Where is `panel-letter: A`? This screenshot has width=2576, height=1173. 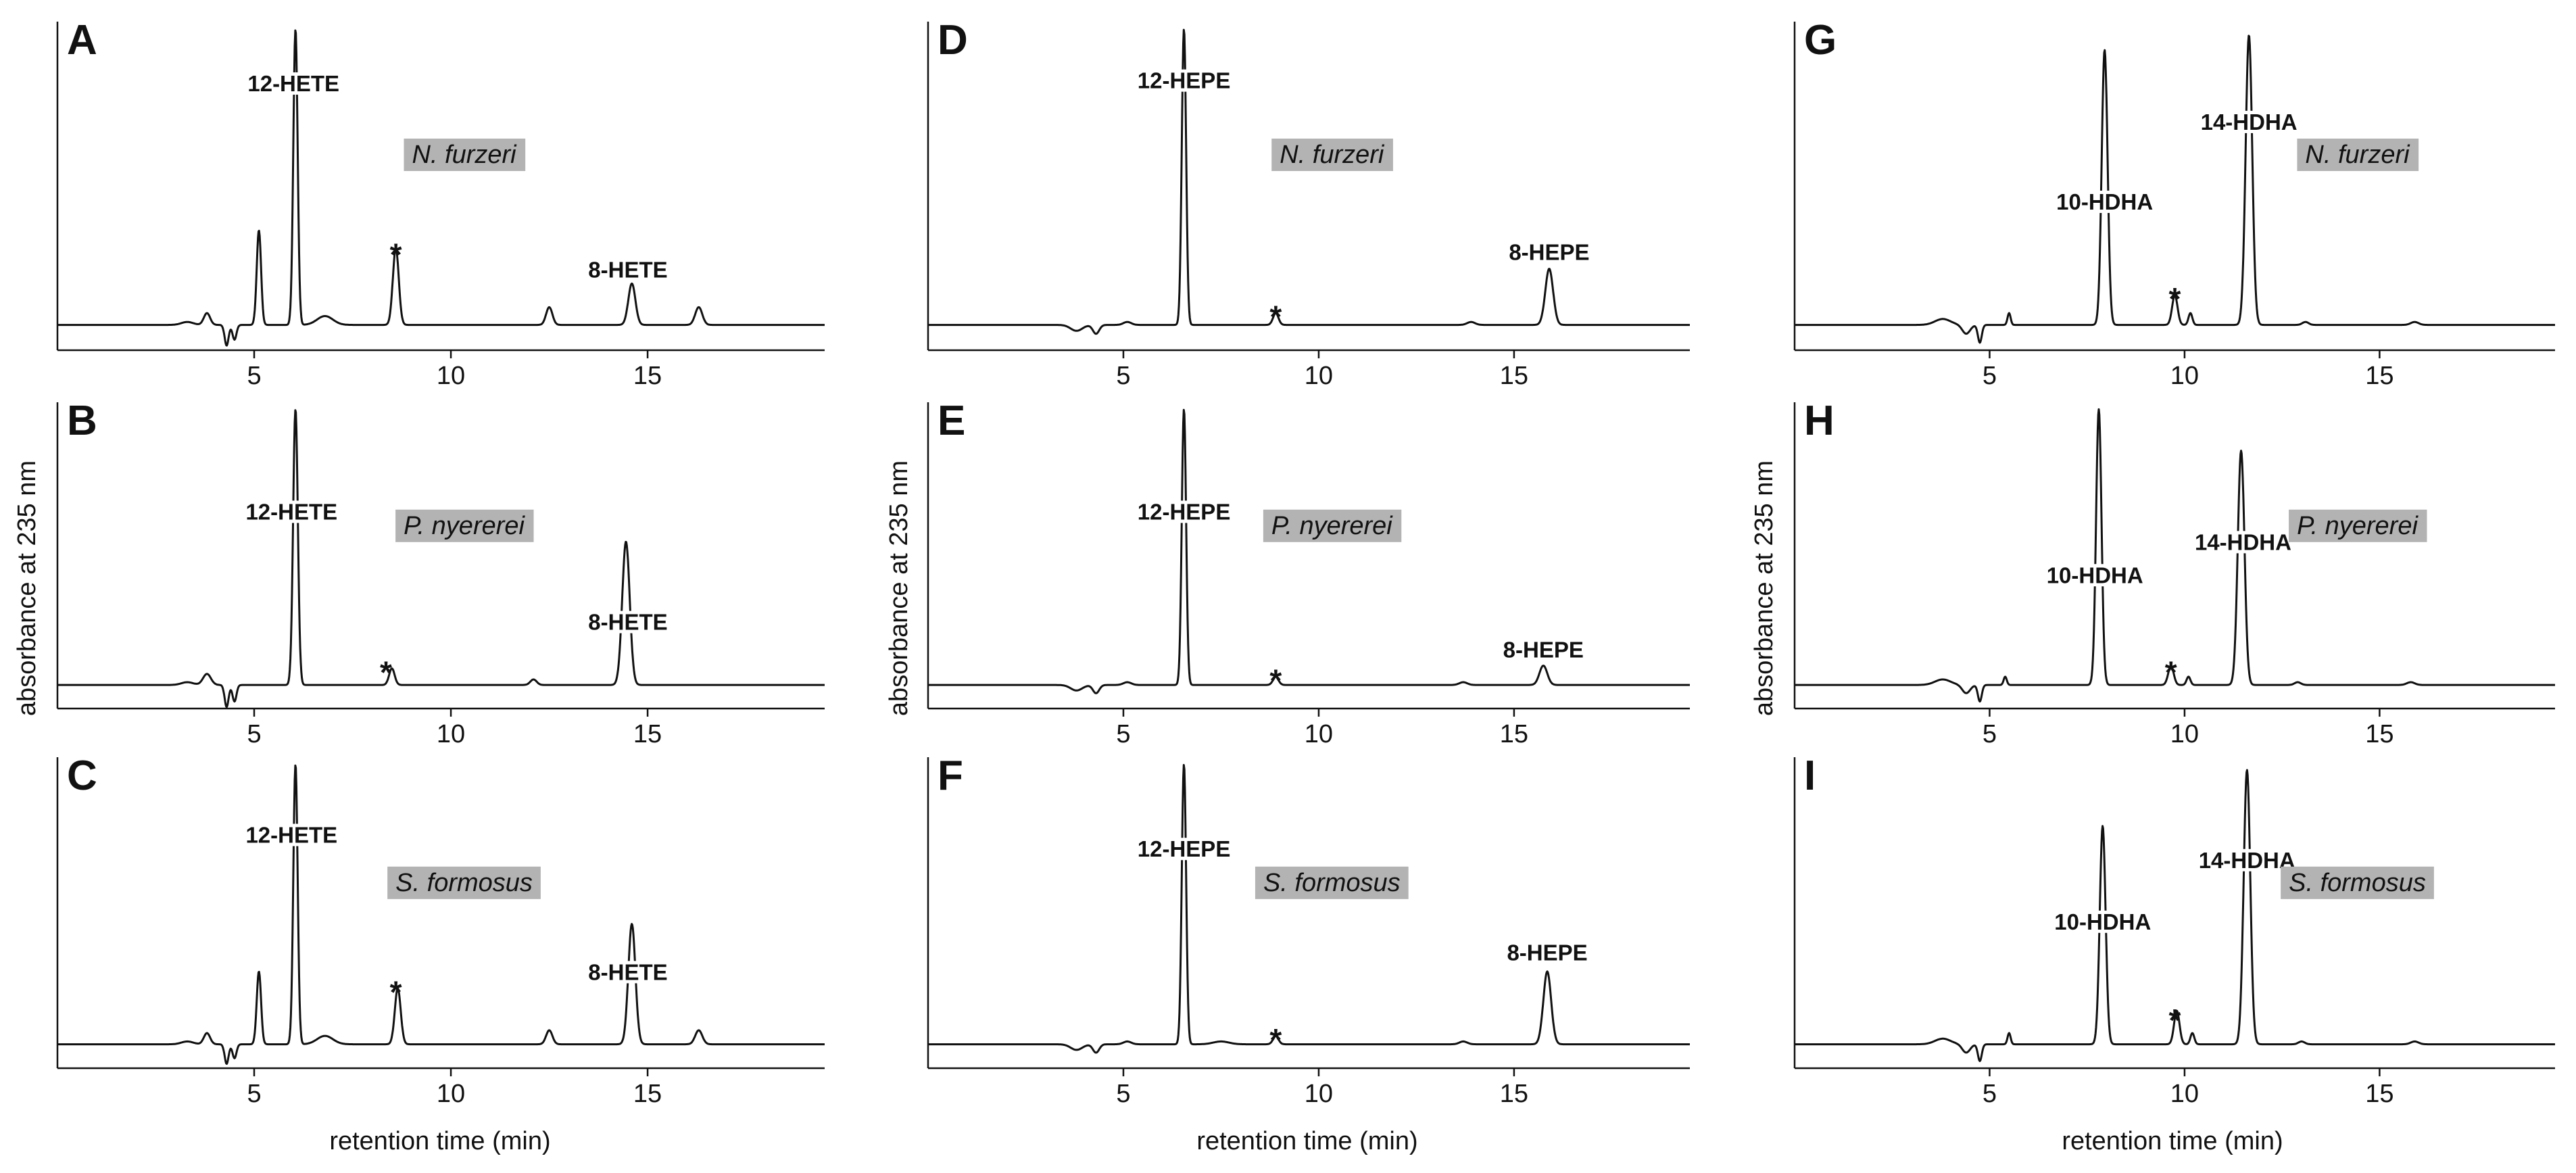 panel-letter: A is located at coordinates (82, 40).